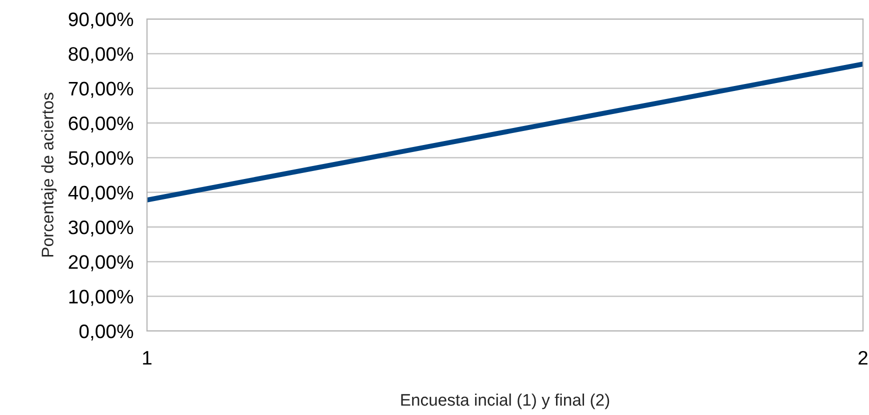 This screenshot has height=415, width=869. I want to click on y-tick-label: 40,00%, so click(101, 194).